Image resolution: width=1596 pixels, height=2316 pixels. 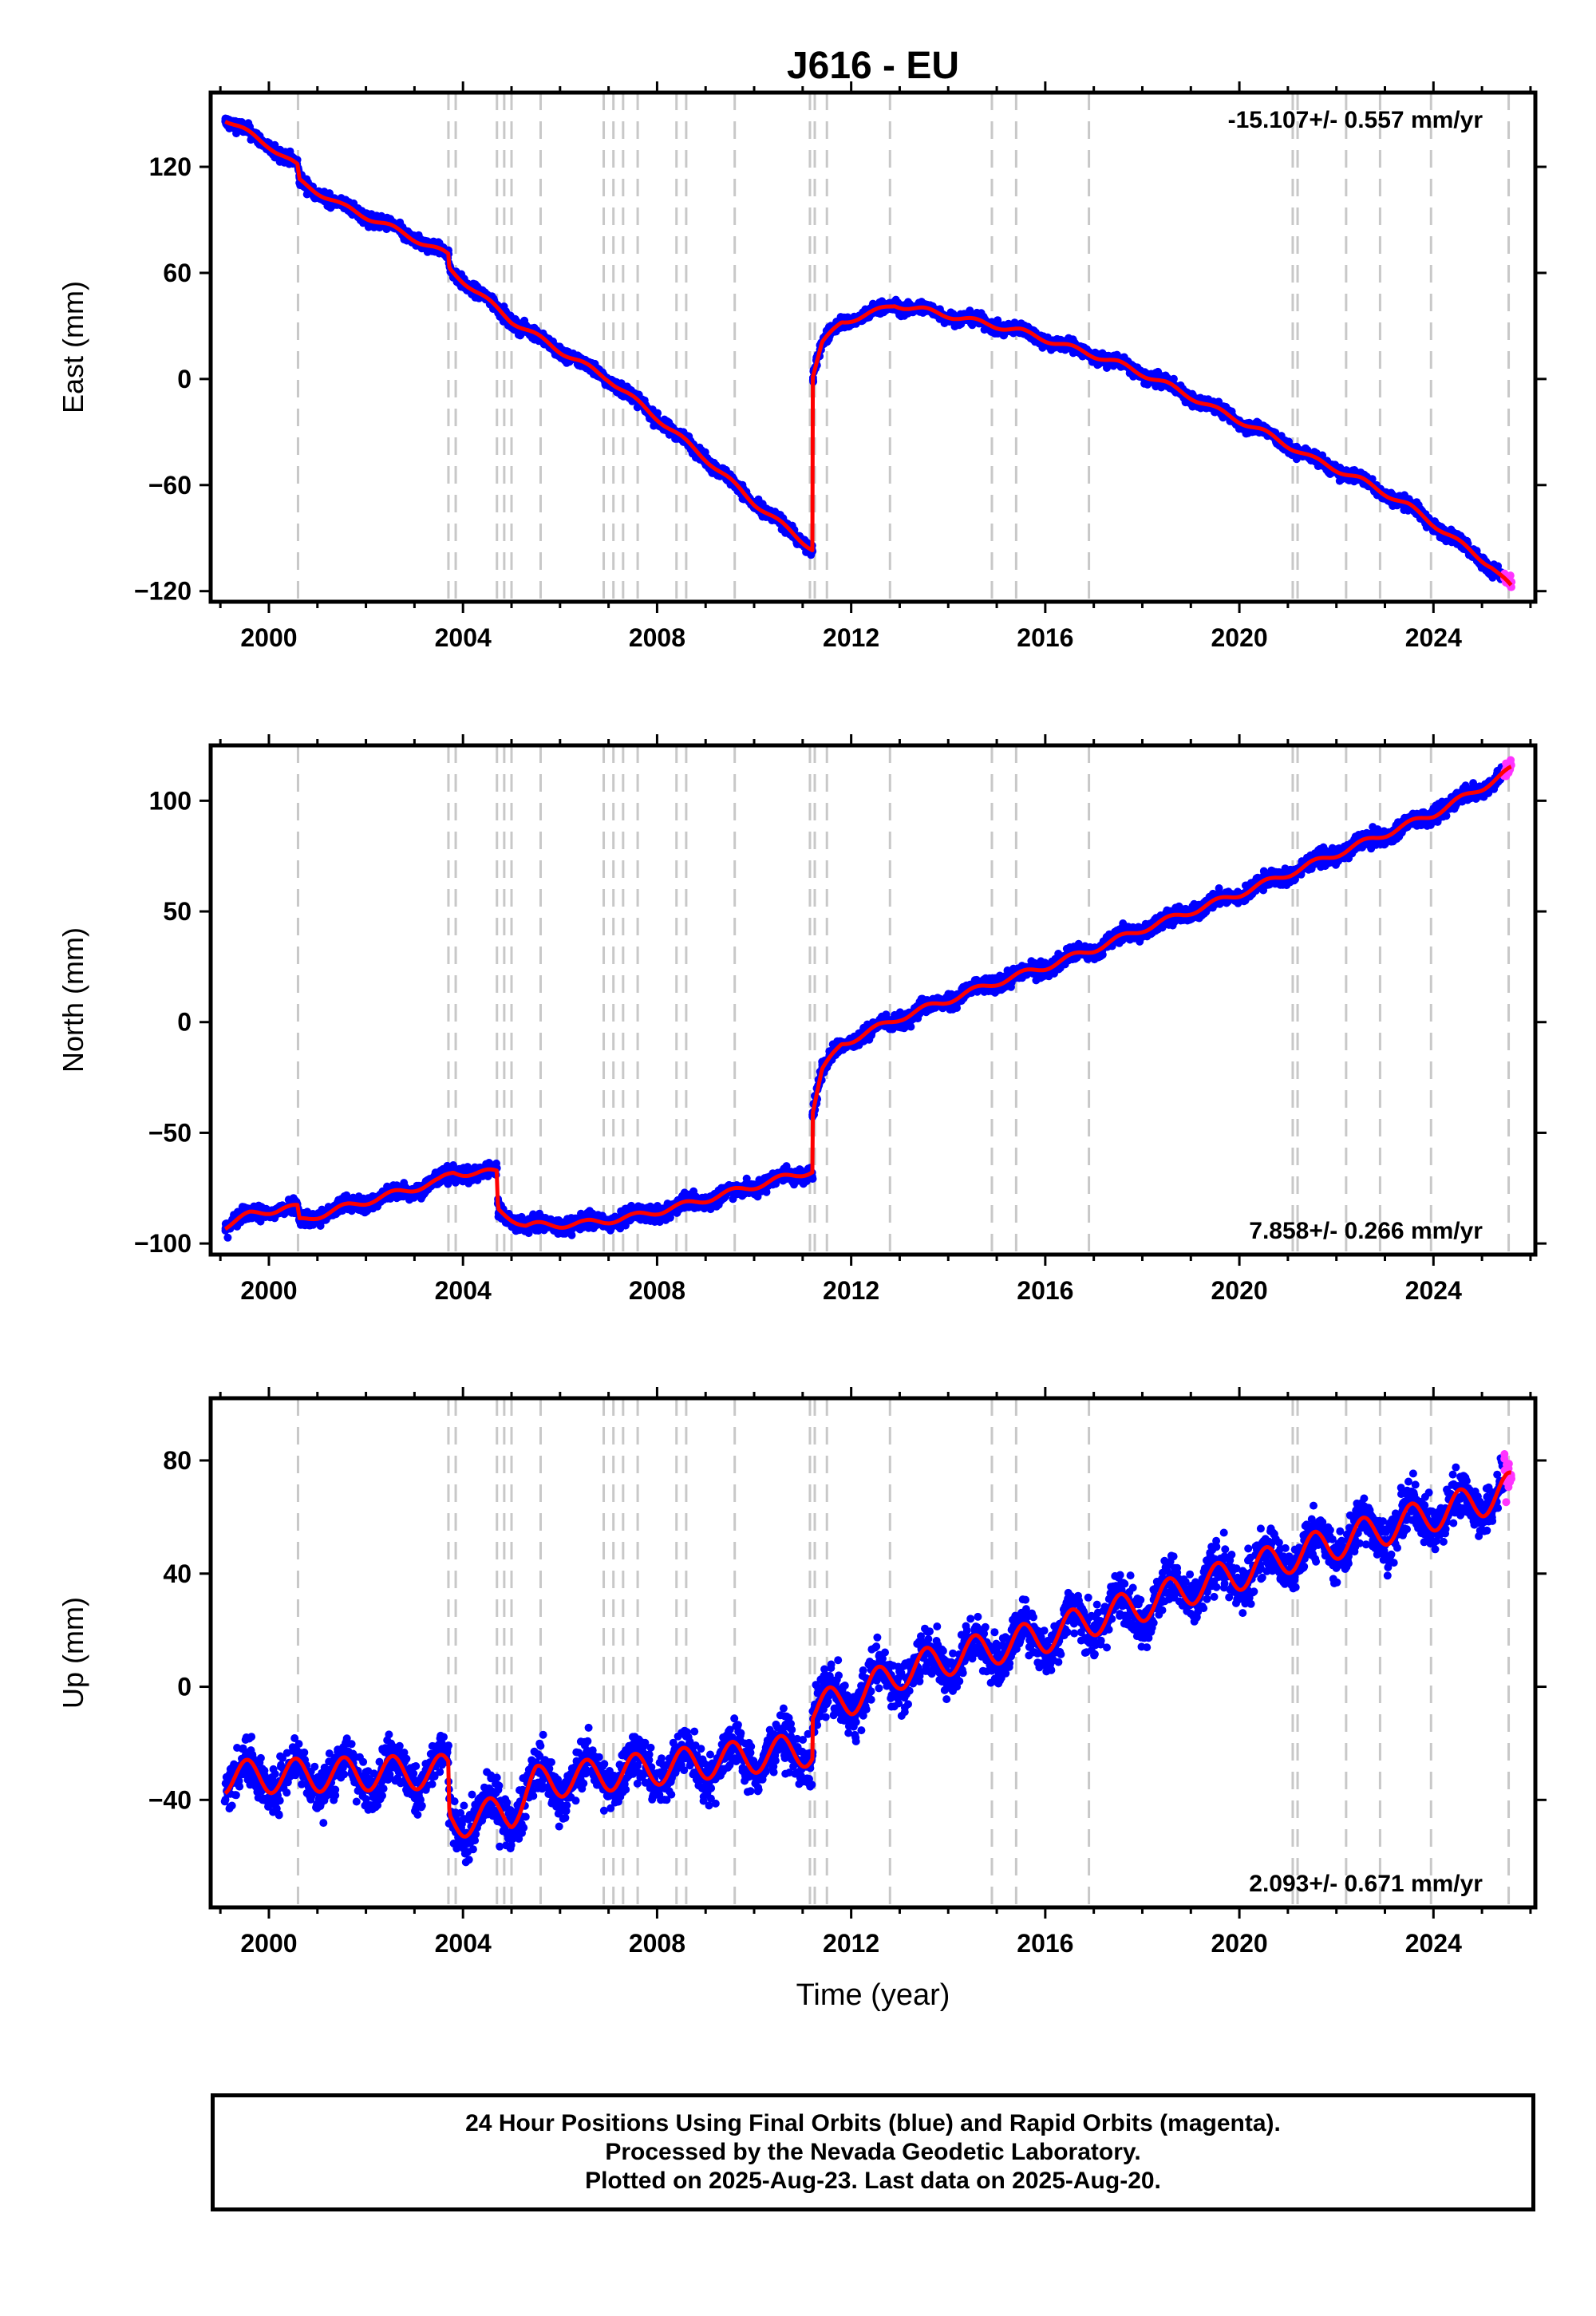 What do you see at coordinates (1045, 637) in the screenshot?
I see `x-tick-label: 2016` at bounding box center [1045, 637].